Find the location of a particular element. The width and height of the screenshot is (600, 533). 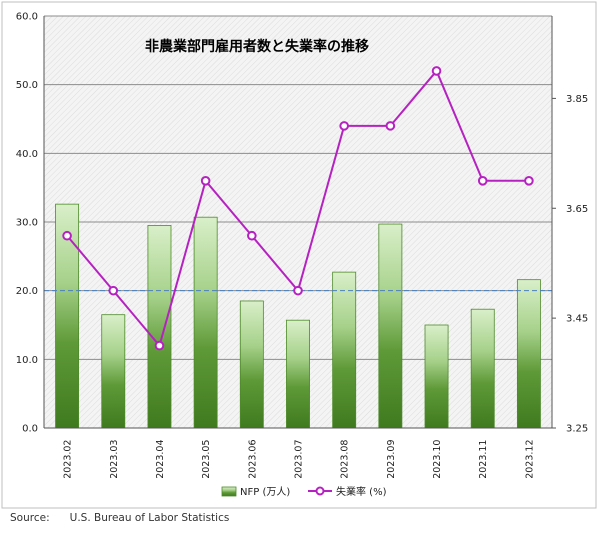

legend-line-marker is located at coordinates (320, 491).